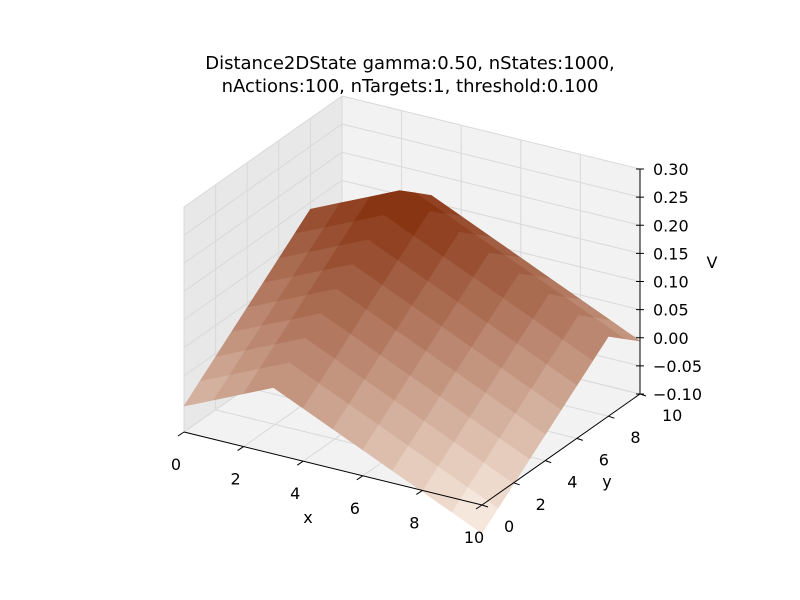  I want to click on z-tick-label: 0.15, so click(671, 253).